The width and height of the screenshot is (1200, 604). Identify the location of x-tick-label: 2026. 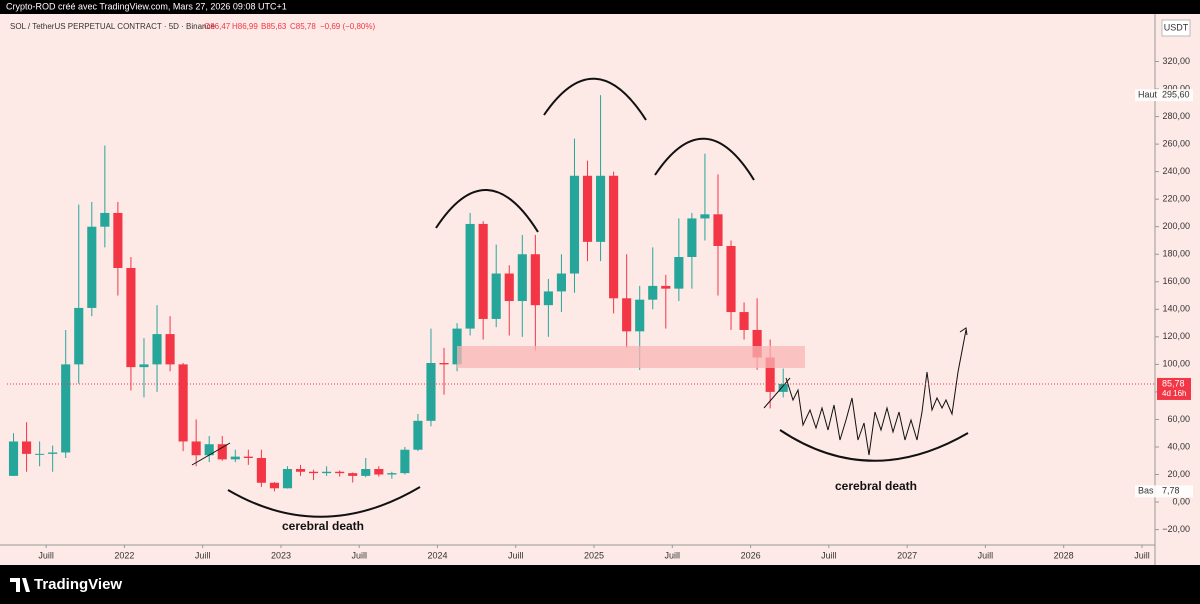
(751, 555).